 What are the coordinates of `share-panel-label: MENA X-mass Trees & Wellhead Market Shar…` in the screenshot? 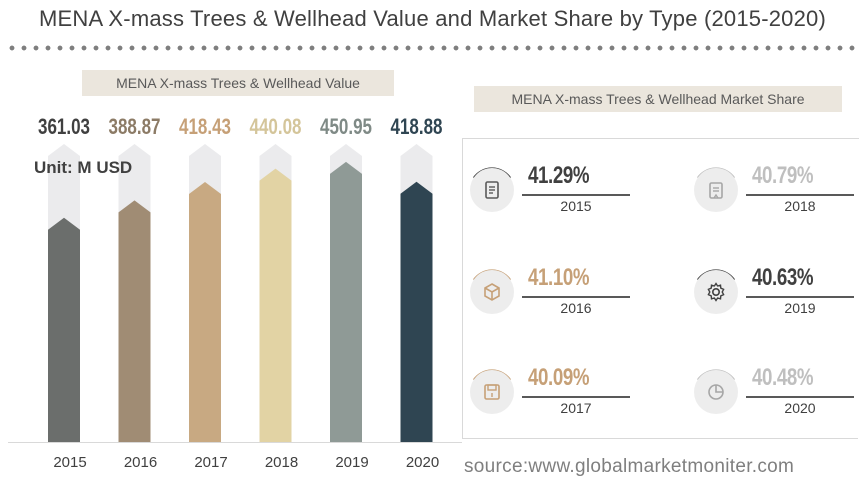 It's located at (658, 99).